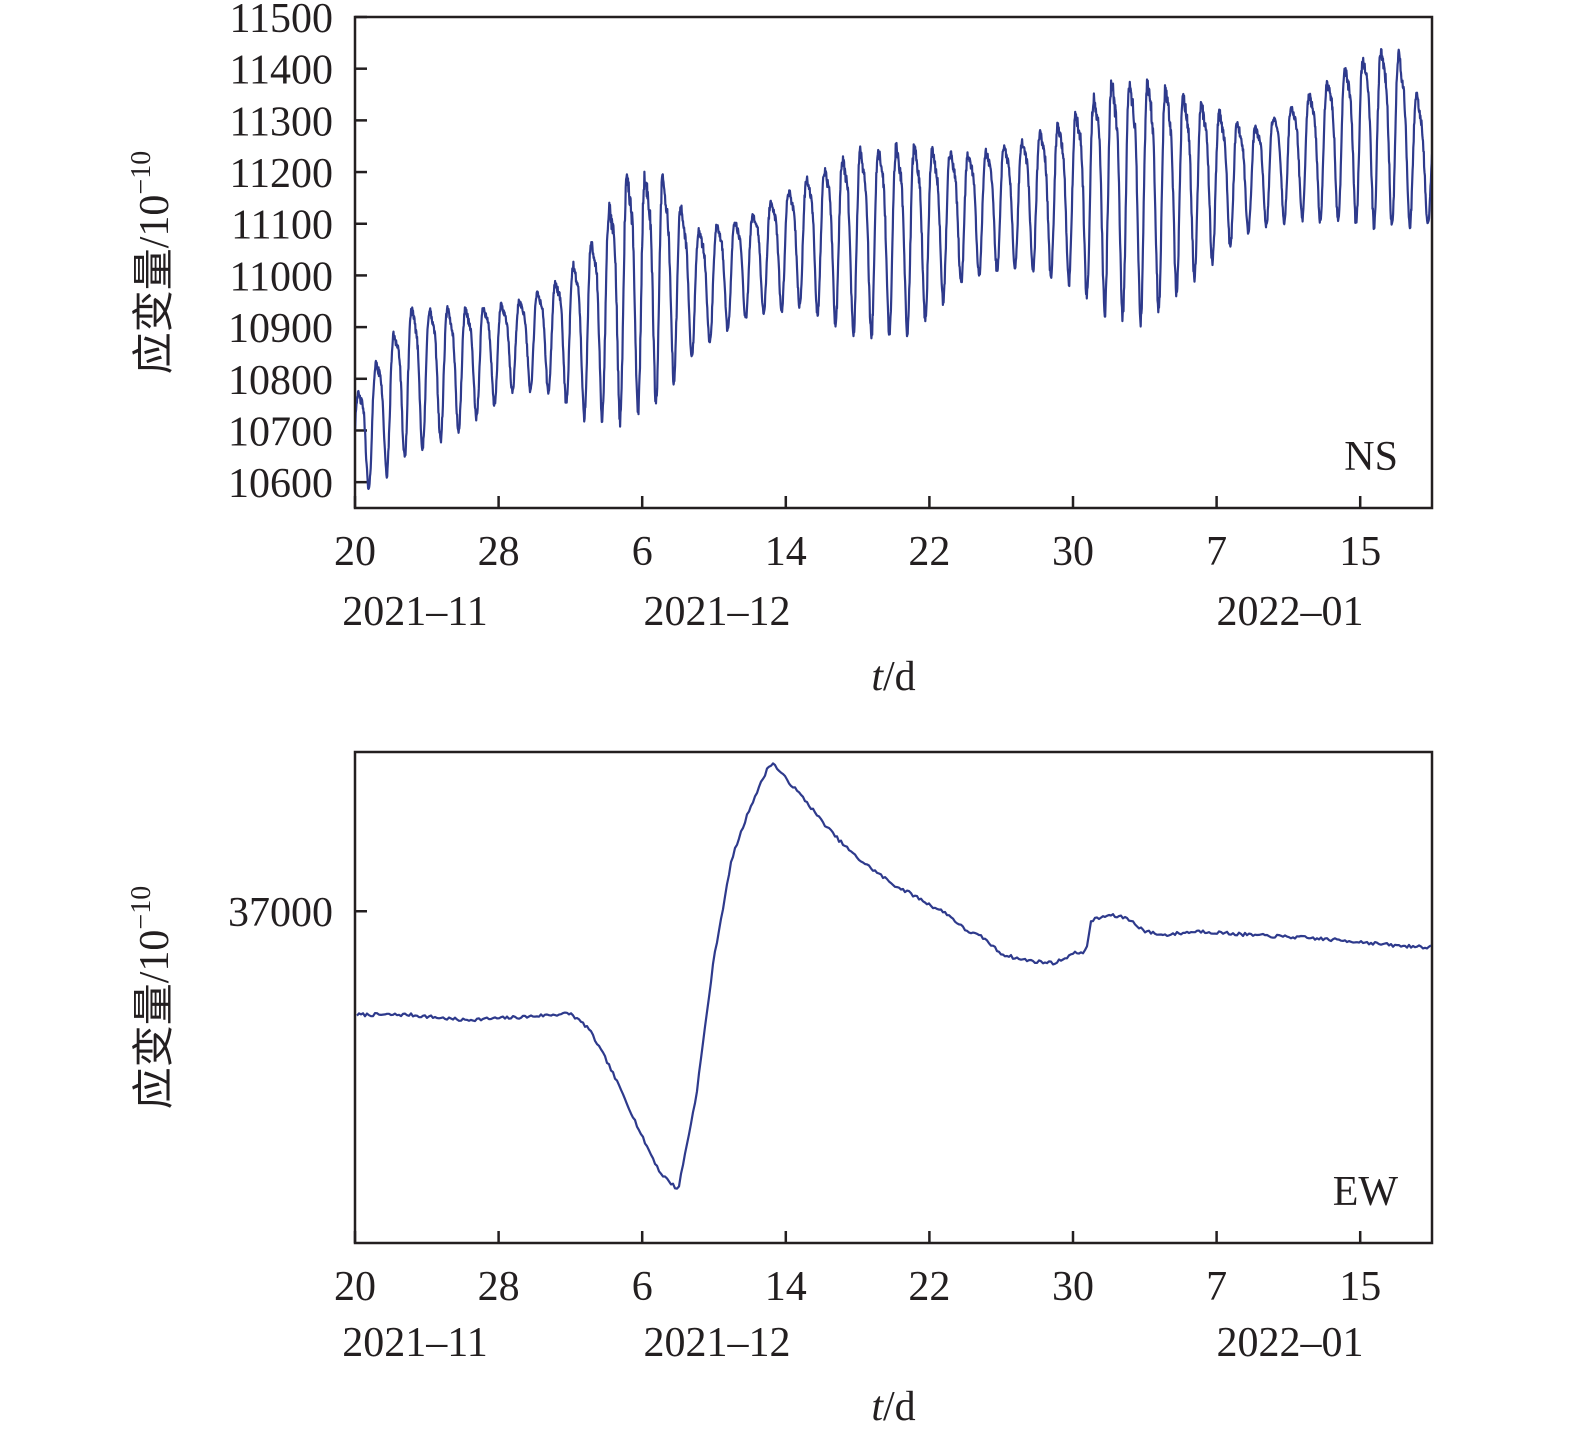  I want to click on y-tick-label: 10800, so click(280, 381).